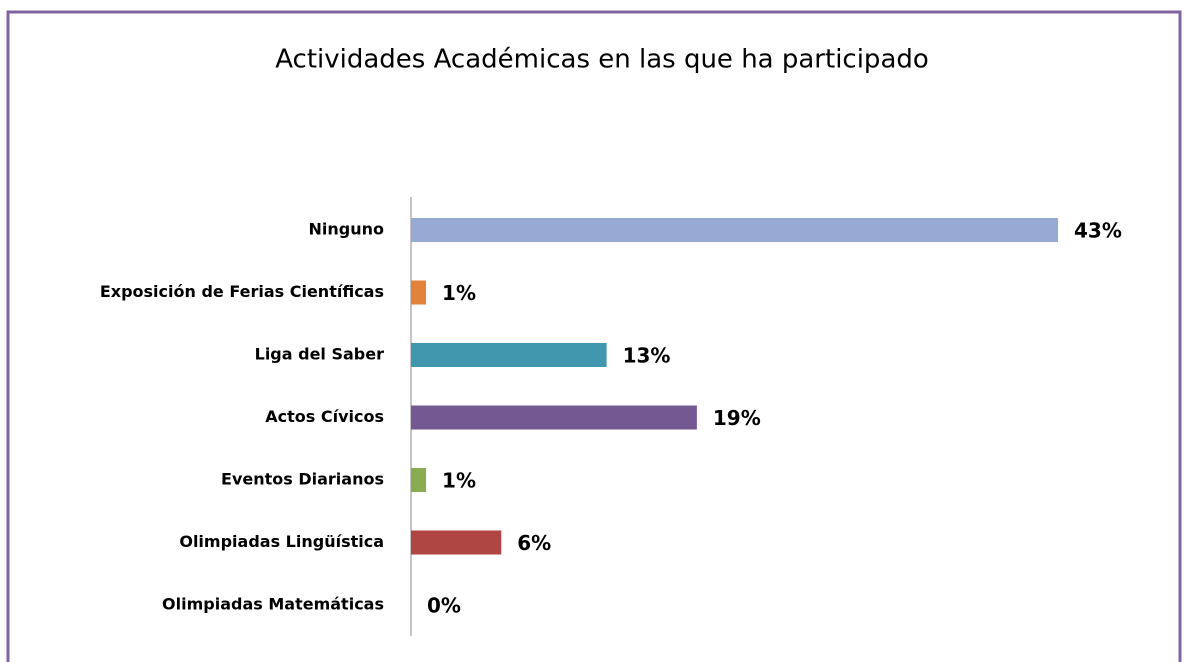  I want to click on category-label: Ninguno, so click(347, 229).